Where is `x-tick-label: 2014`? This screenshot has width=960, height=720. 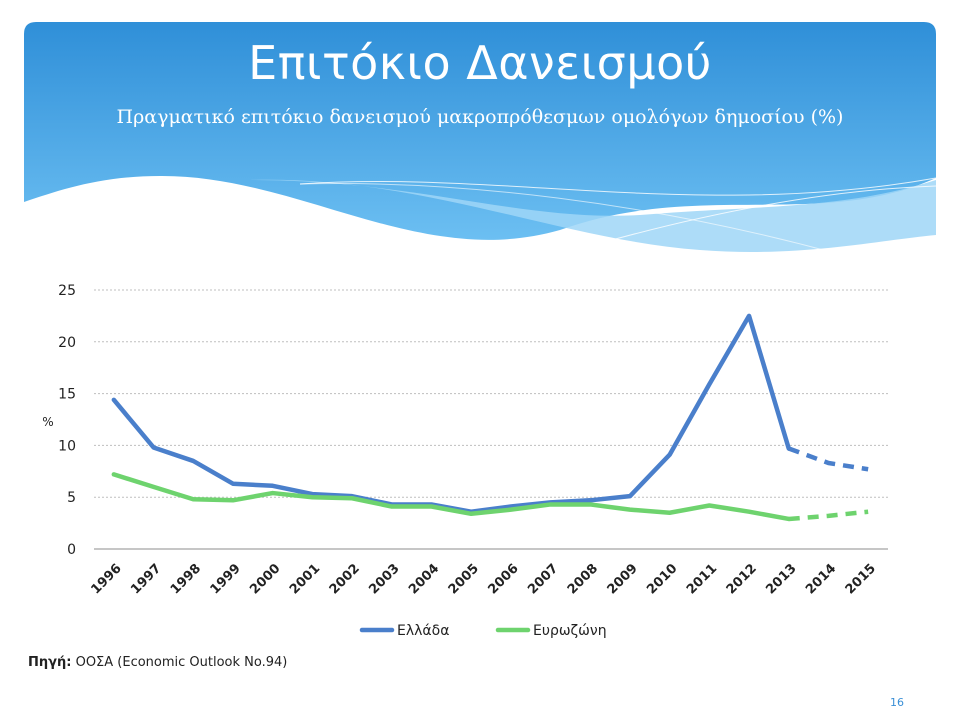
x-tick-label: 2014 is located at coordinates (821, 579).